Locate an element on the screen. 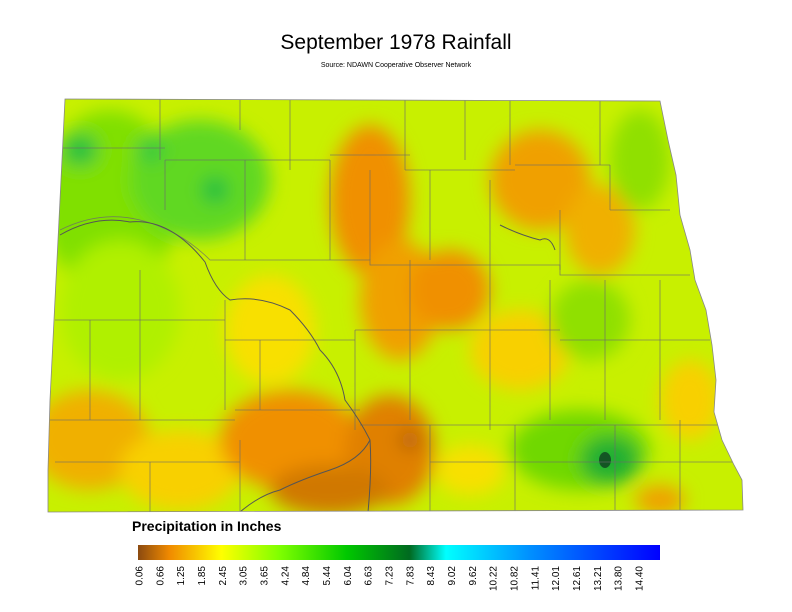  legend-label: 5.44 is located at coordinates (327, 576).